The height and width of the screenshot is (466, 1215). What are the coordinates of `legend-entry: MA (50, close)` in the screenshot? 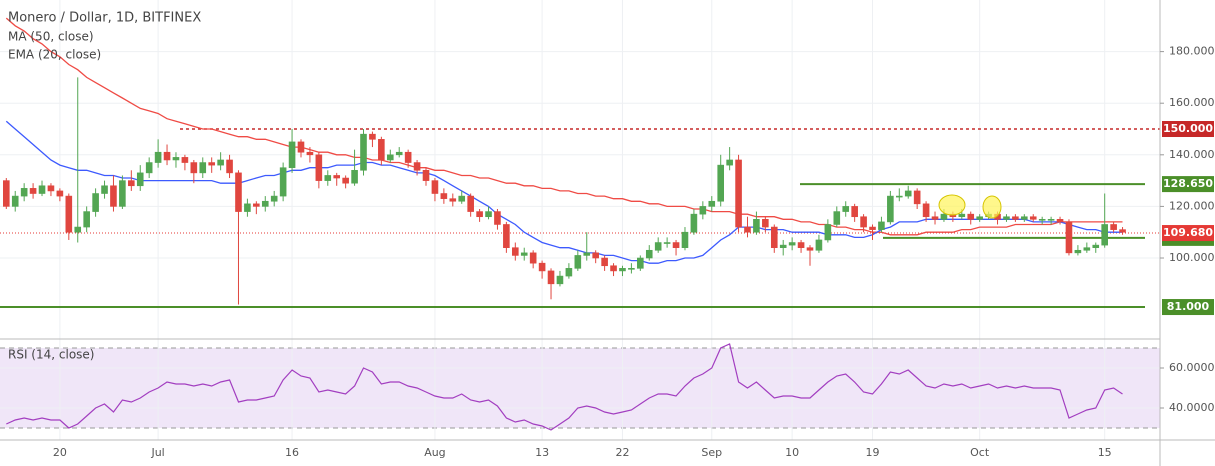 It's located at (51, 37).